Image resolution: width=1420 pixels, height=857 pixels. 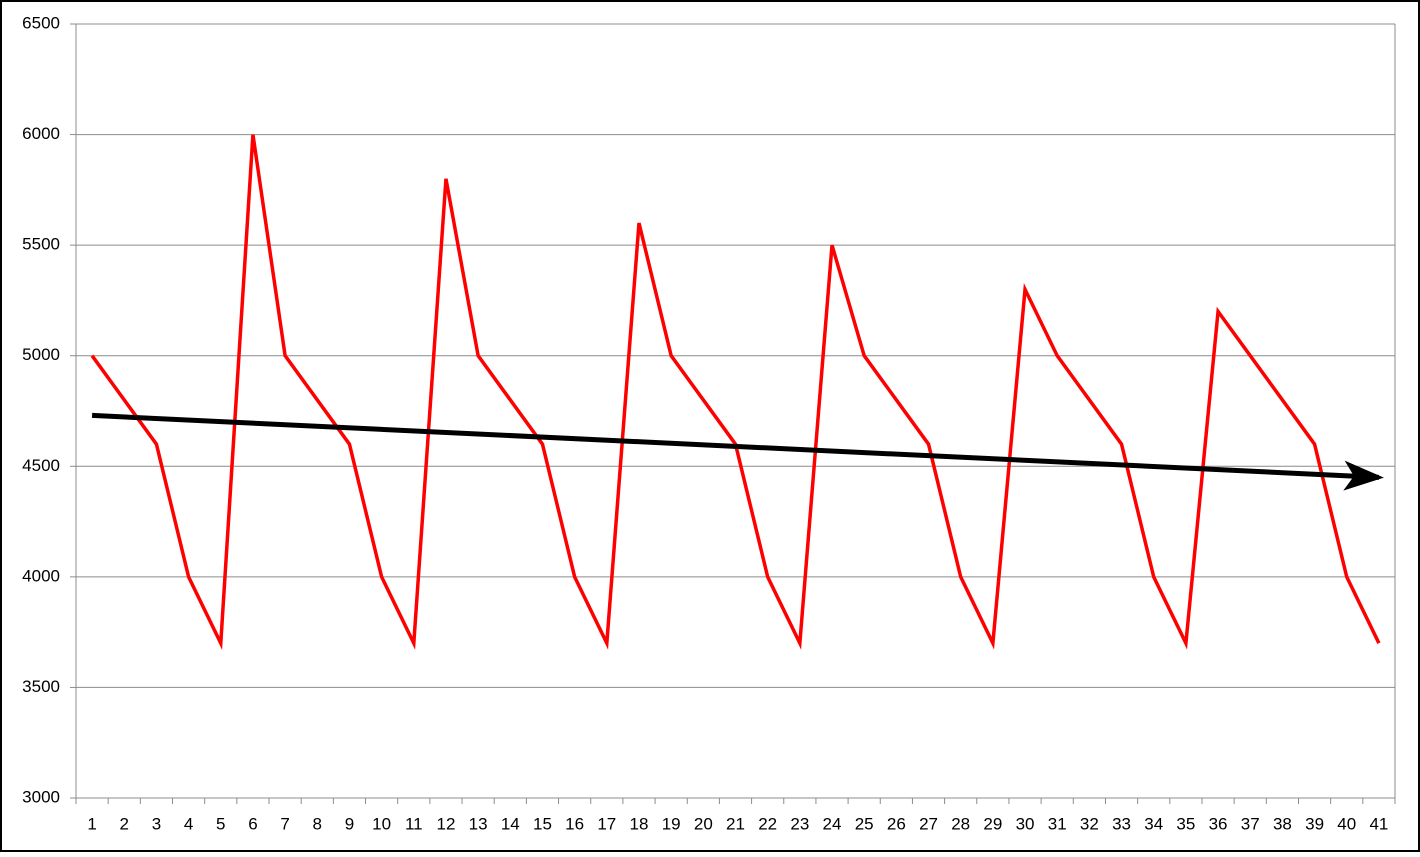 I want to click on x-tick-label: 22, so click(x=767, y=823).